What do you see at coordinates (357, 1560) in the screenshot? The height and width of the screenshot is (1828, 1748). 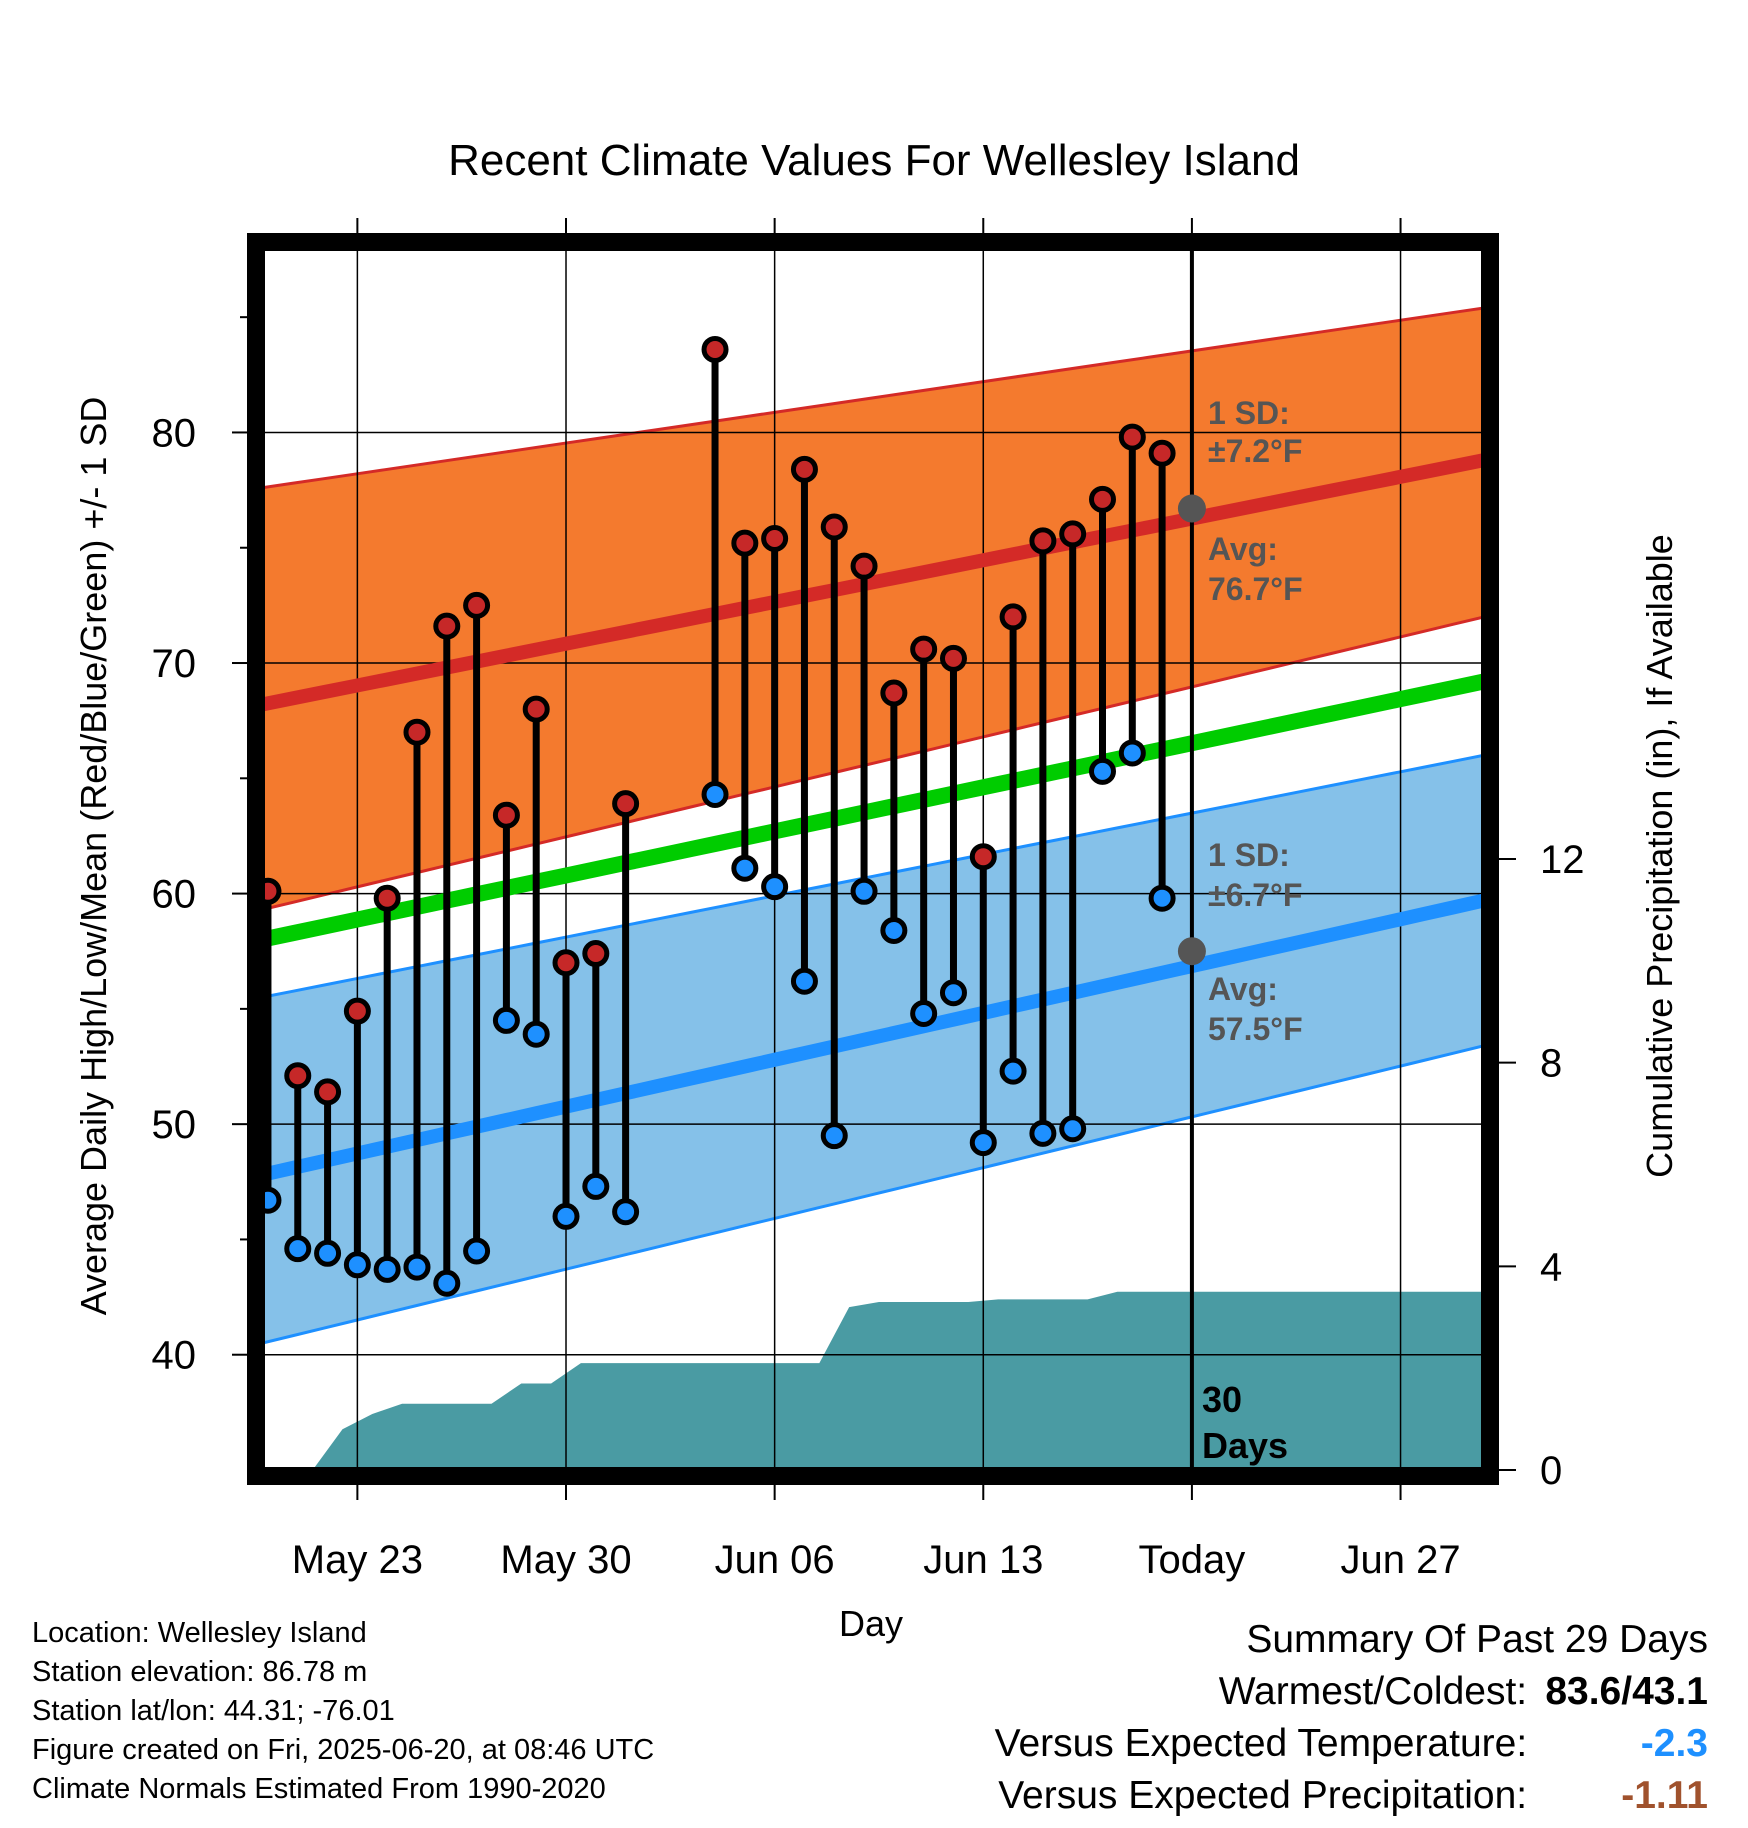 I see `x-tick-label: May 23` at bounding box center [357, 1560].